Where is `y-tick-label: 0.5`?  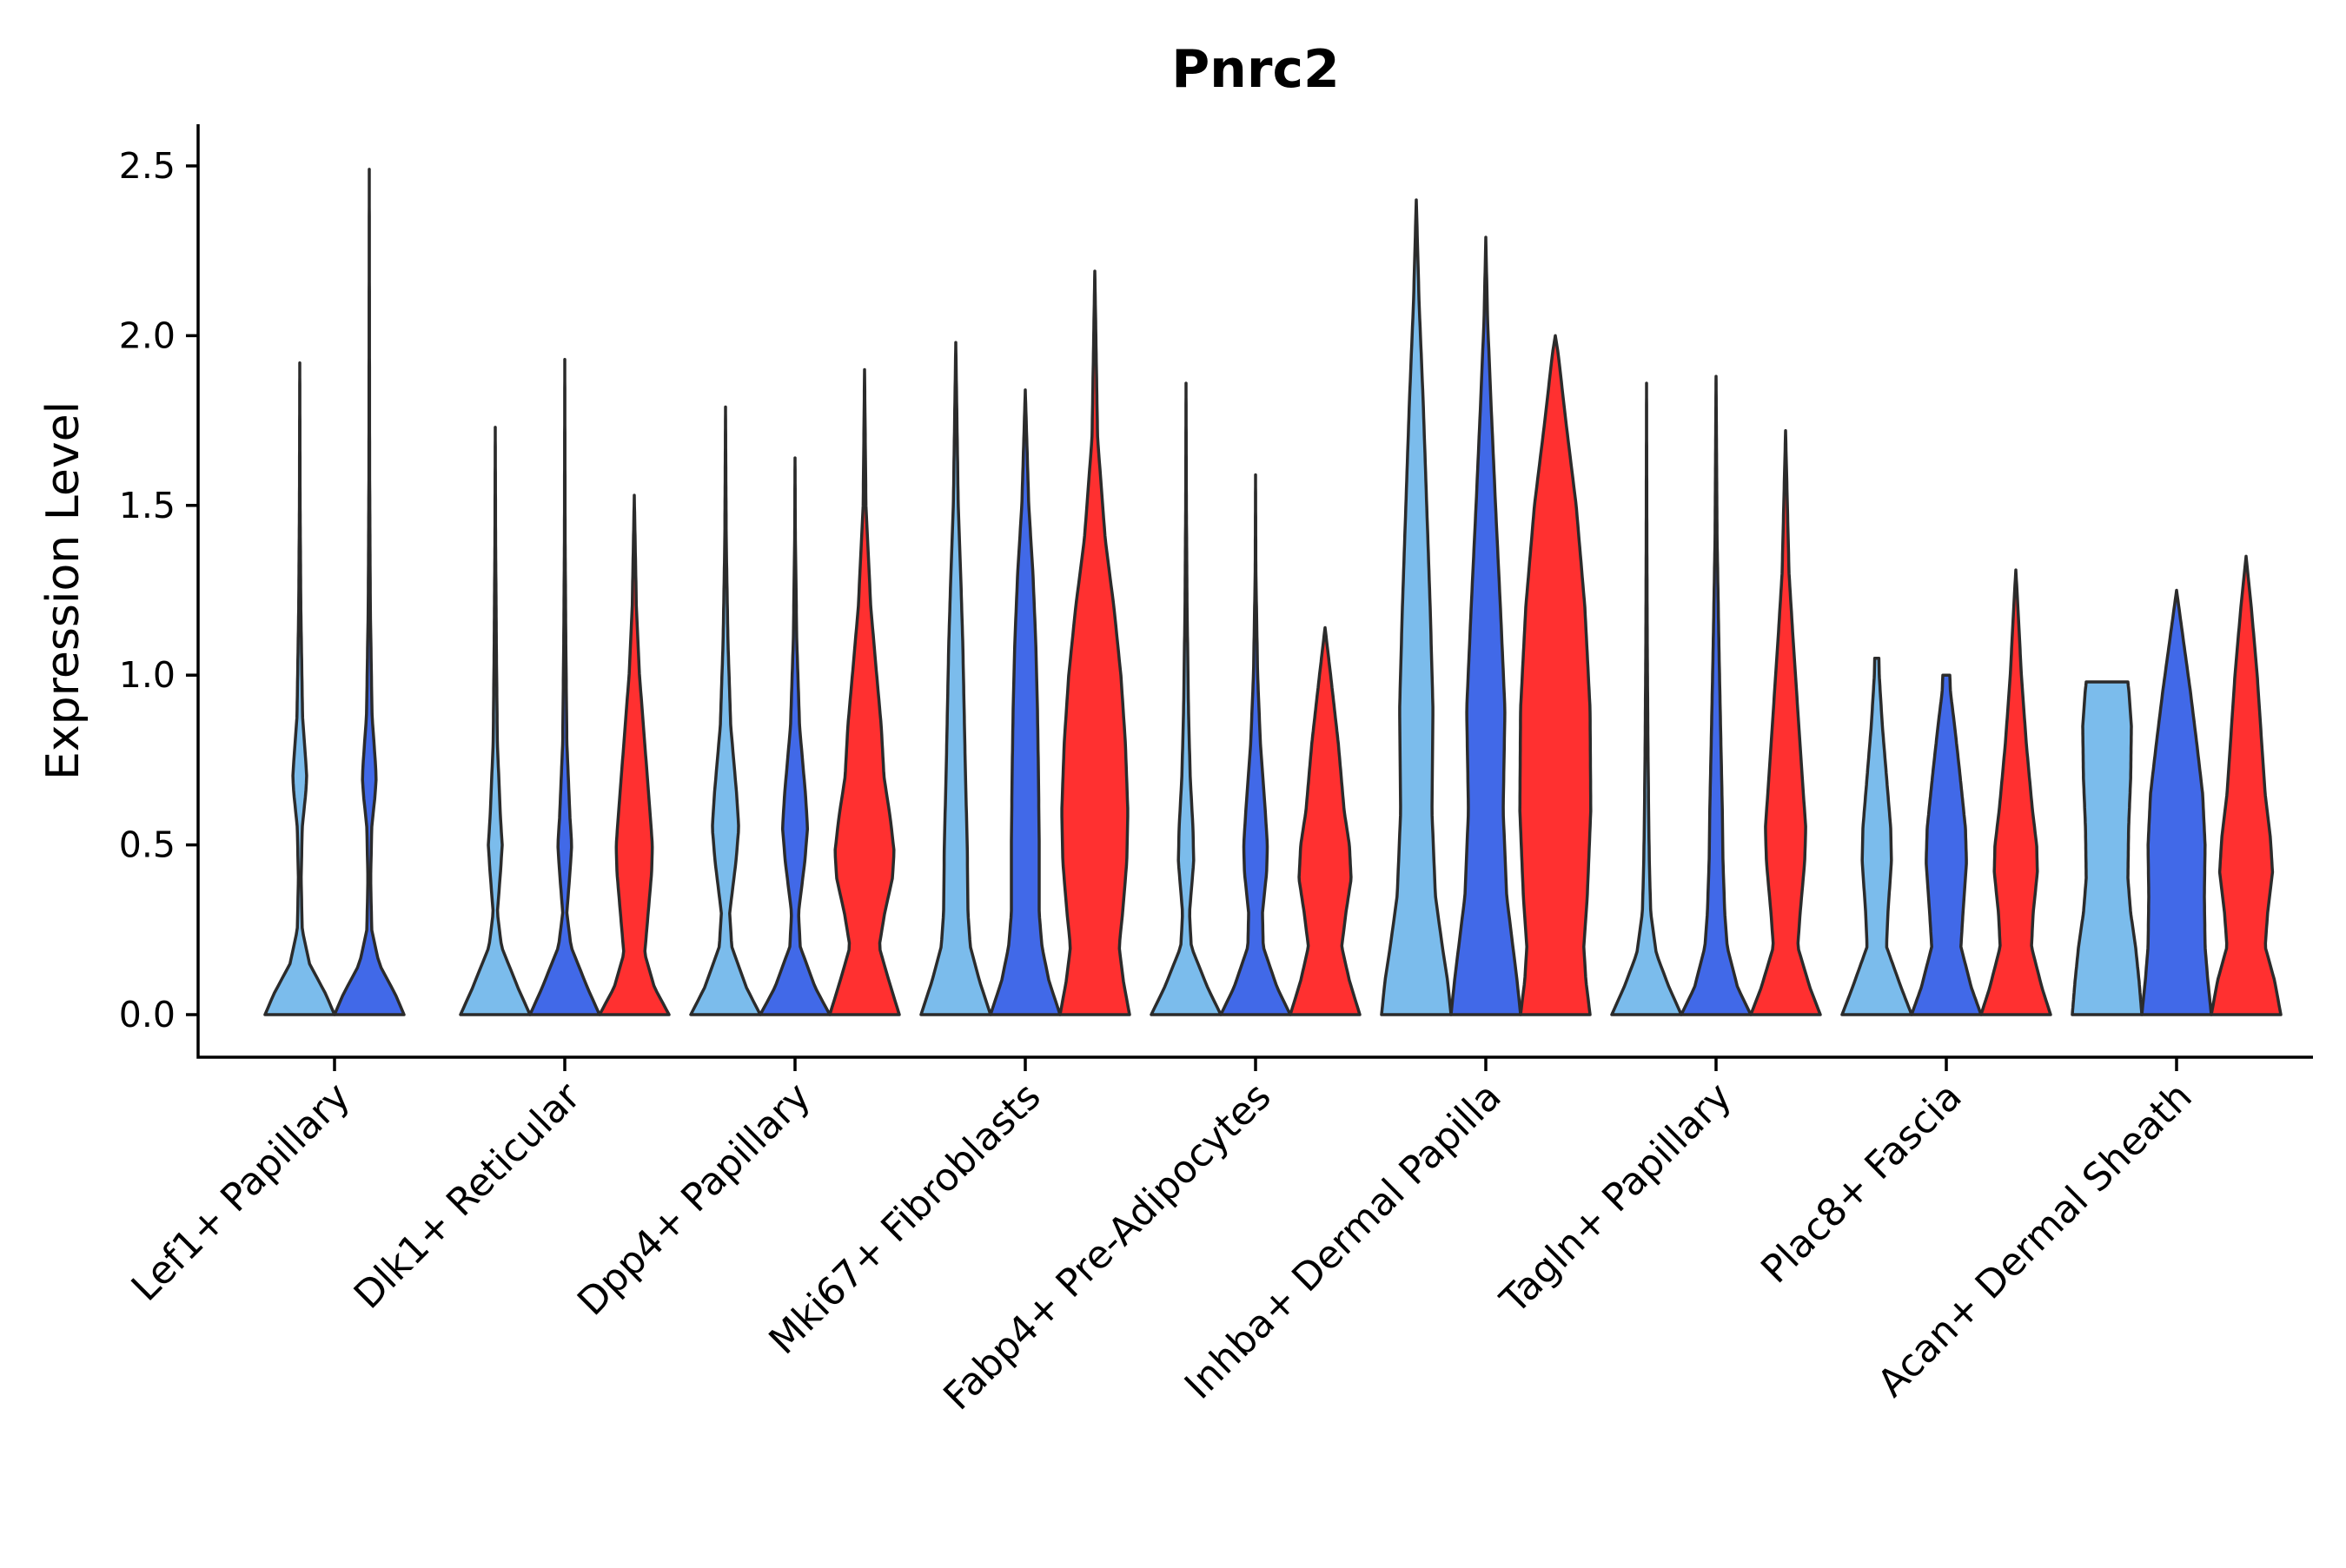 y-tick-label: 0.5 is located at coordinates (148, 845).